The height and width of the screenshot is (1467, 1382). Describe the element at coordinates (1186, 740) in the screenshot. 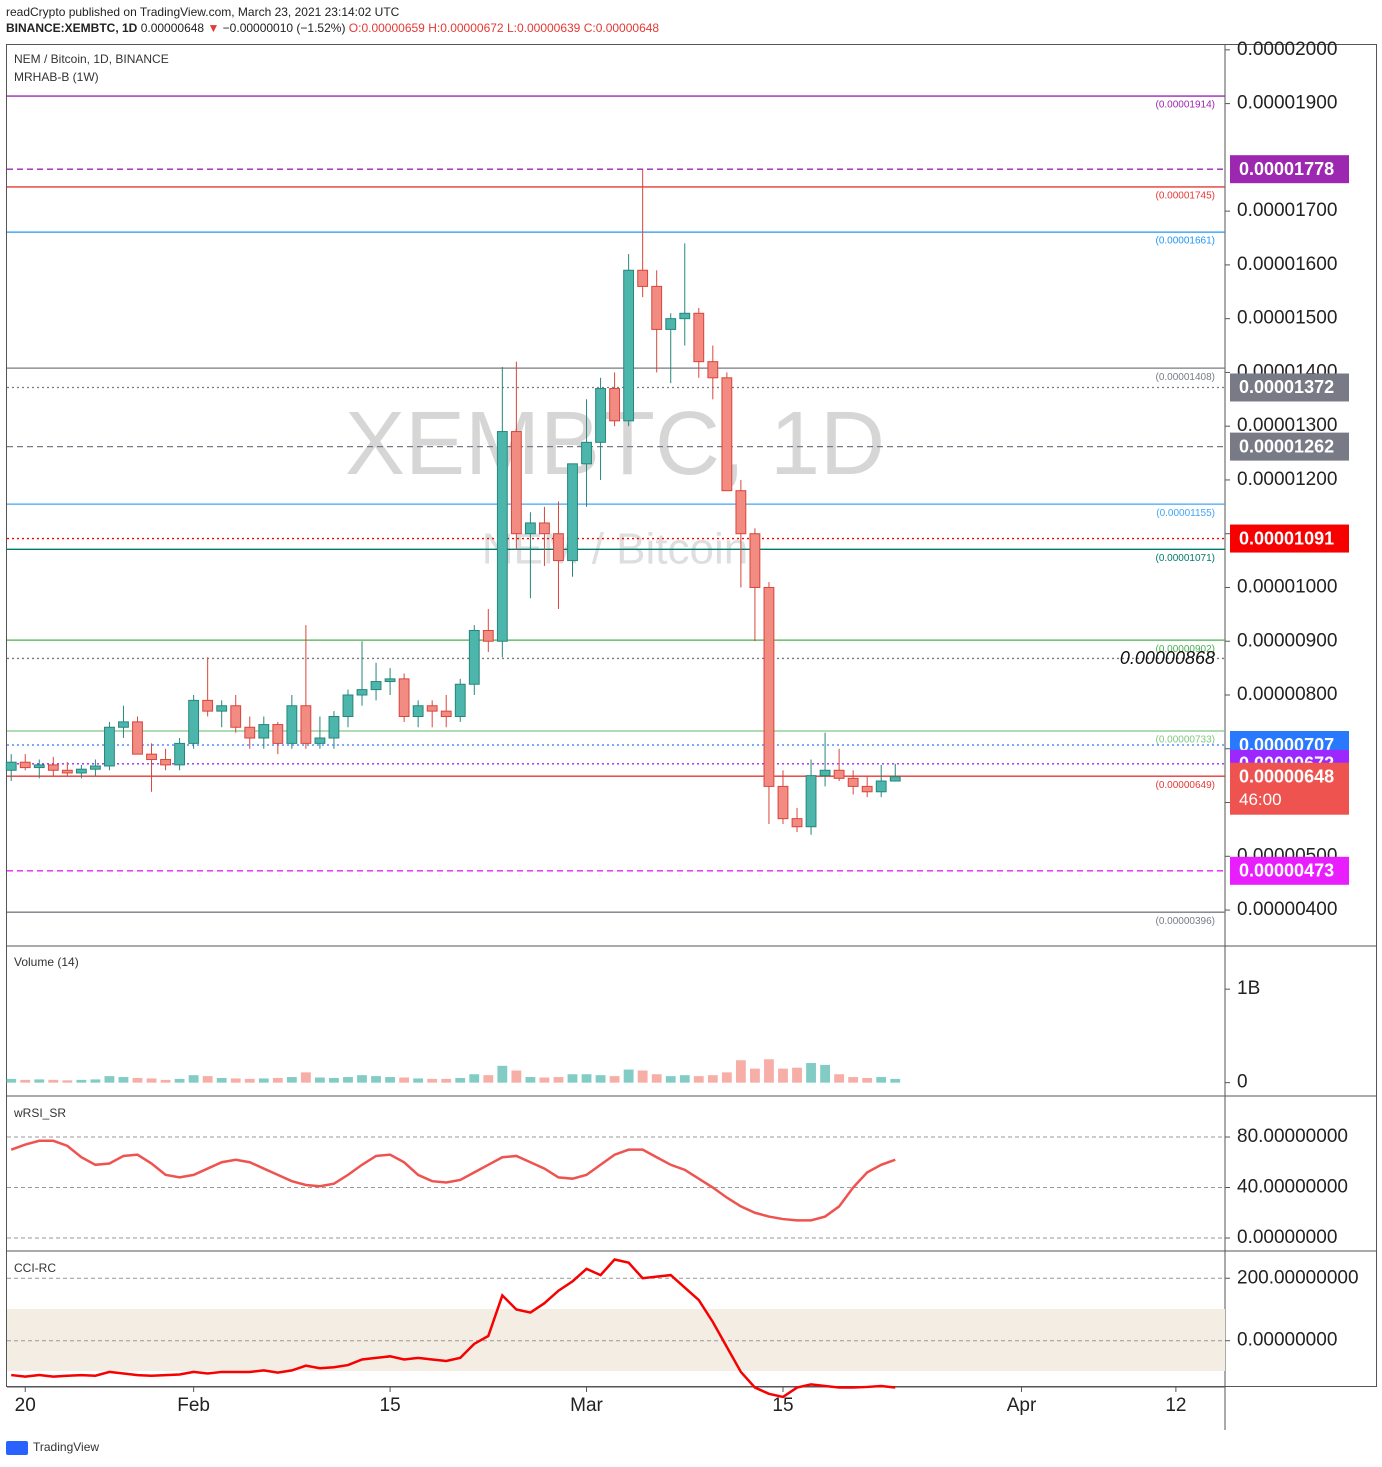

I see `level-label: (0.00000733)` at that location.